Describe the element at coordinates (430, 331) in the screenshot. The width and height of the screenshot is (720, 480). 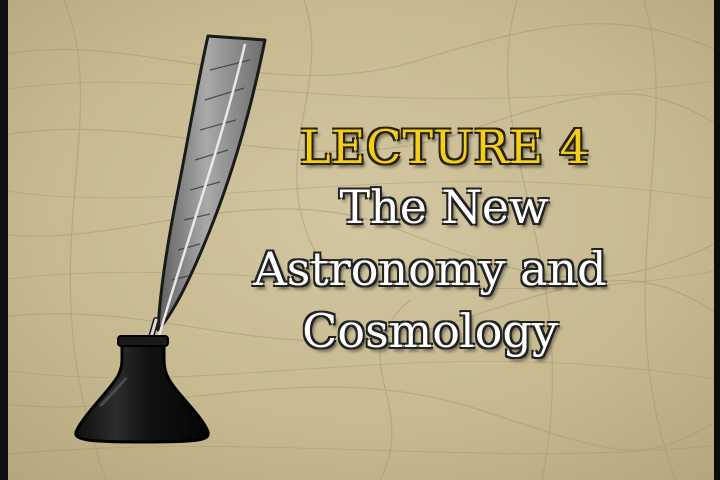
I see `title-line-3: Cosmology` at that location.